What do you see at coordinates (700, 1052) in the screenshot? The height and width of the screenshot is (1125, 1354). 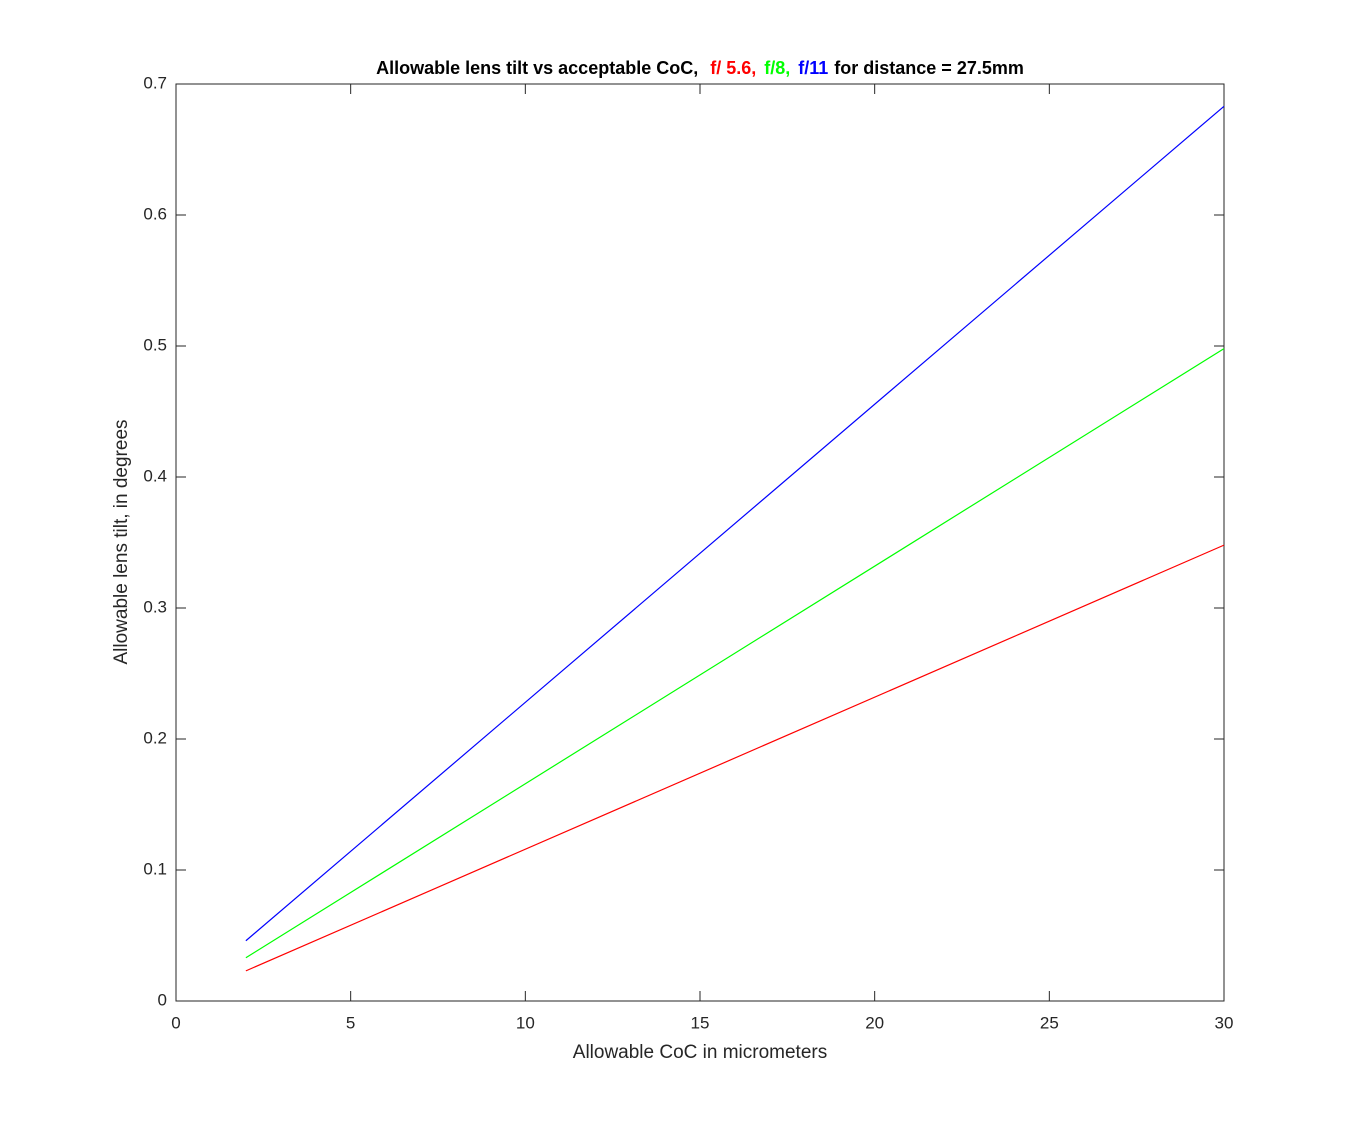 I see `x-axis-label: Allowable CoC in micrometers` at bounding box center [700, 1052].